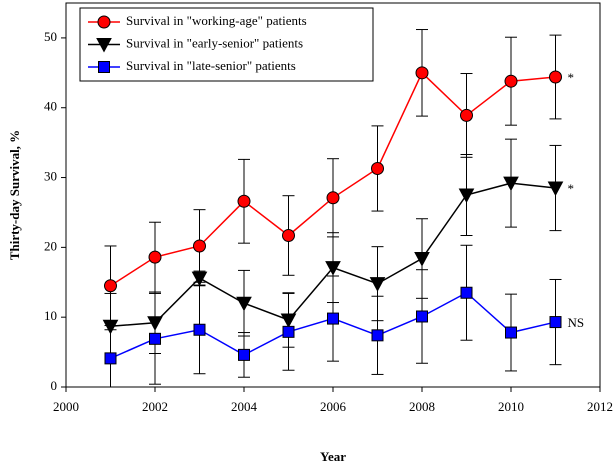  Describe the element at coordinates (66, 406) in the screenshot. I see `x-tick-label: 2000` at that location.